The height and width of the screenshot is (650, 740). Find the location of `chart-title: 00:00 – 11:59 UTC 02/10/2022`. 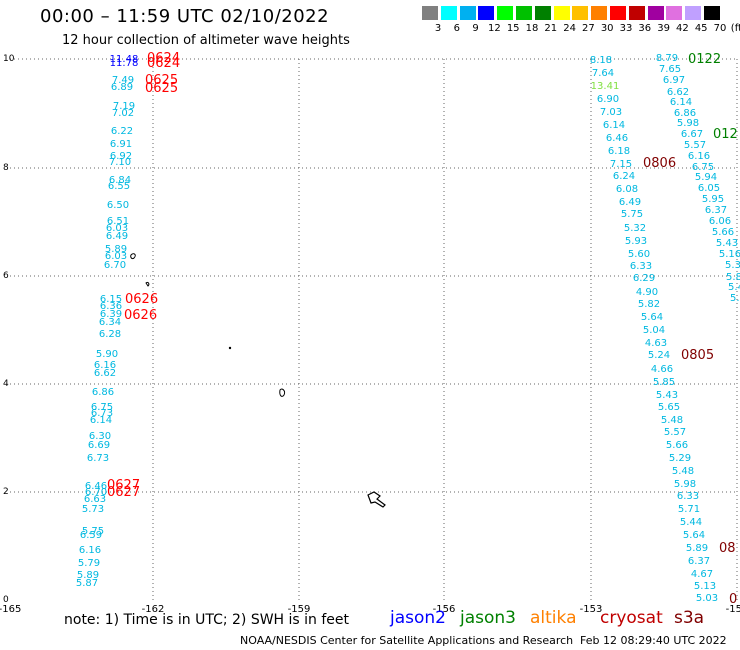

chart-title: 00:00 – 11:59 UTC 02/10/2022 is located at coordinates (185, 16).